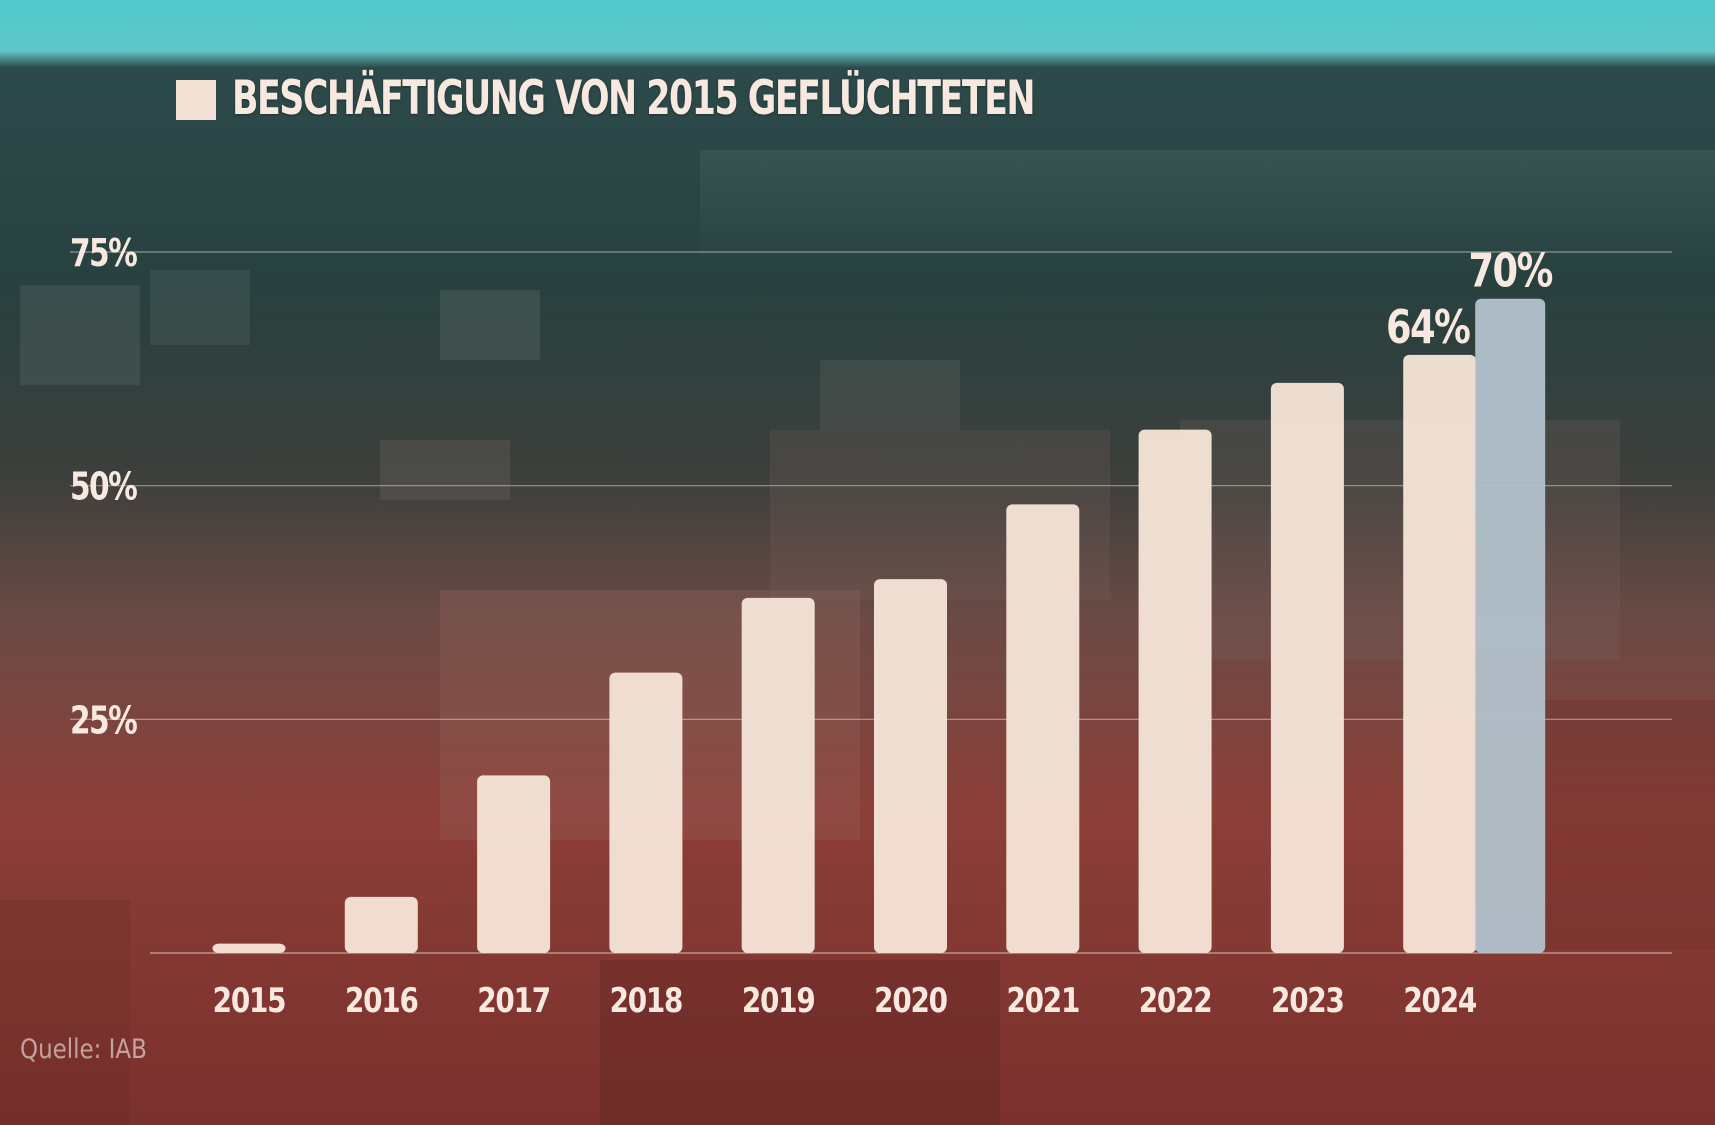  What do you see at coordinates (381, 1000) in the screenshot?
I see `x-tick-label-2016: 2016` at bounding box center [381, 1000].